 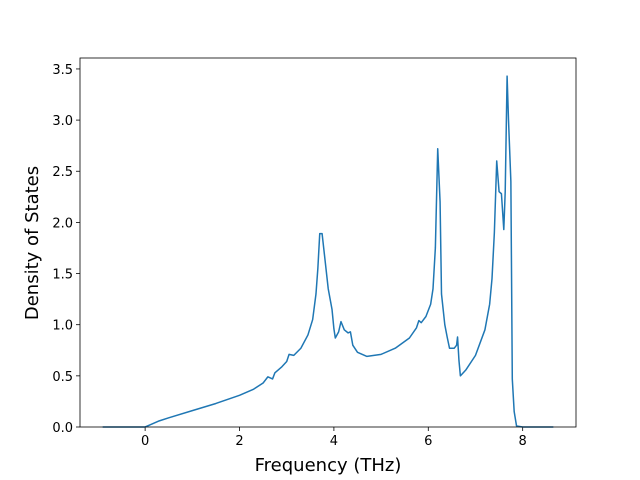 What do you see at coordinates (239, 441) in the screenshot?
I see `x-tick-label: 2` at bounding box center [239, 441].